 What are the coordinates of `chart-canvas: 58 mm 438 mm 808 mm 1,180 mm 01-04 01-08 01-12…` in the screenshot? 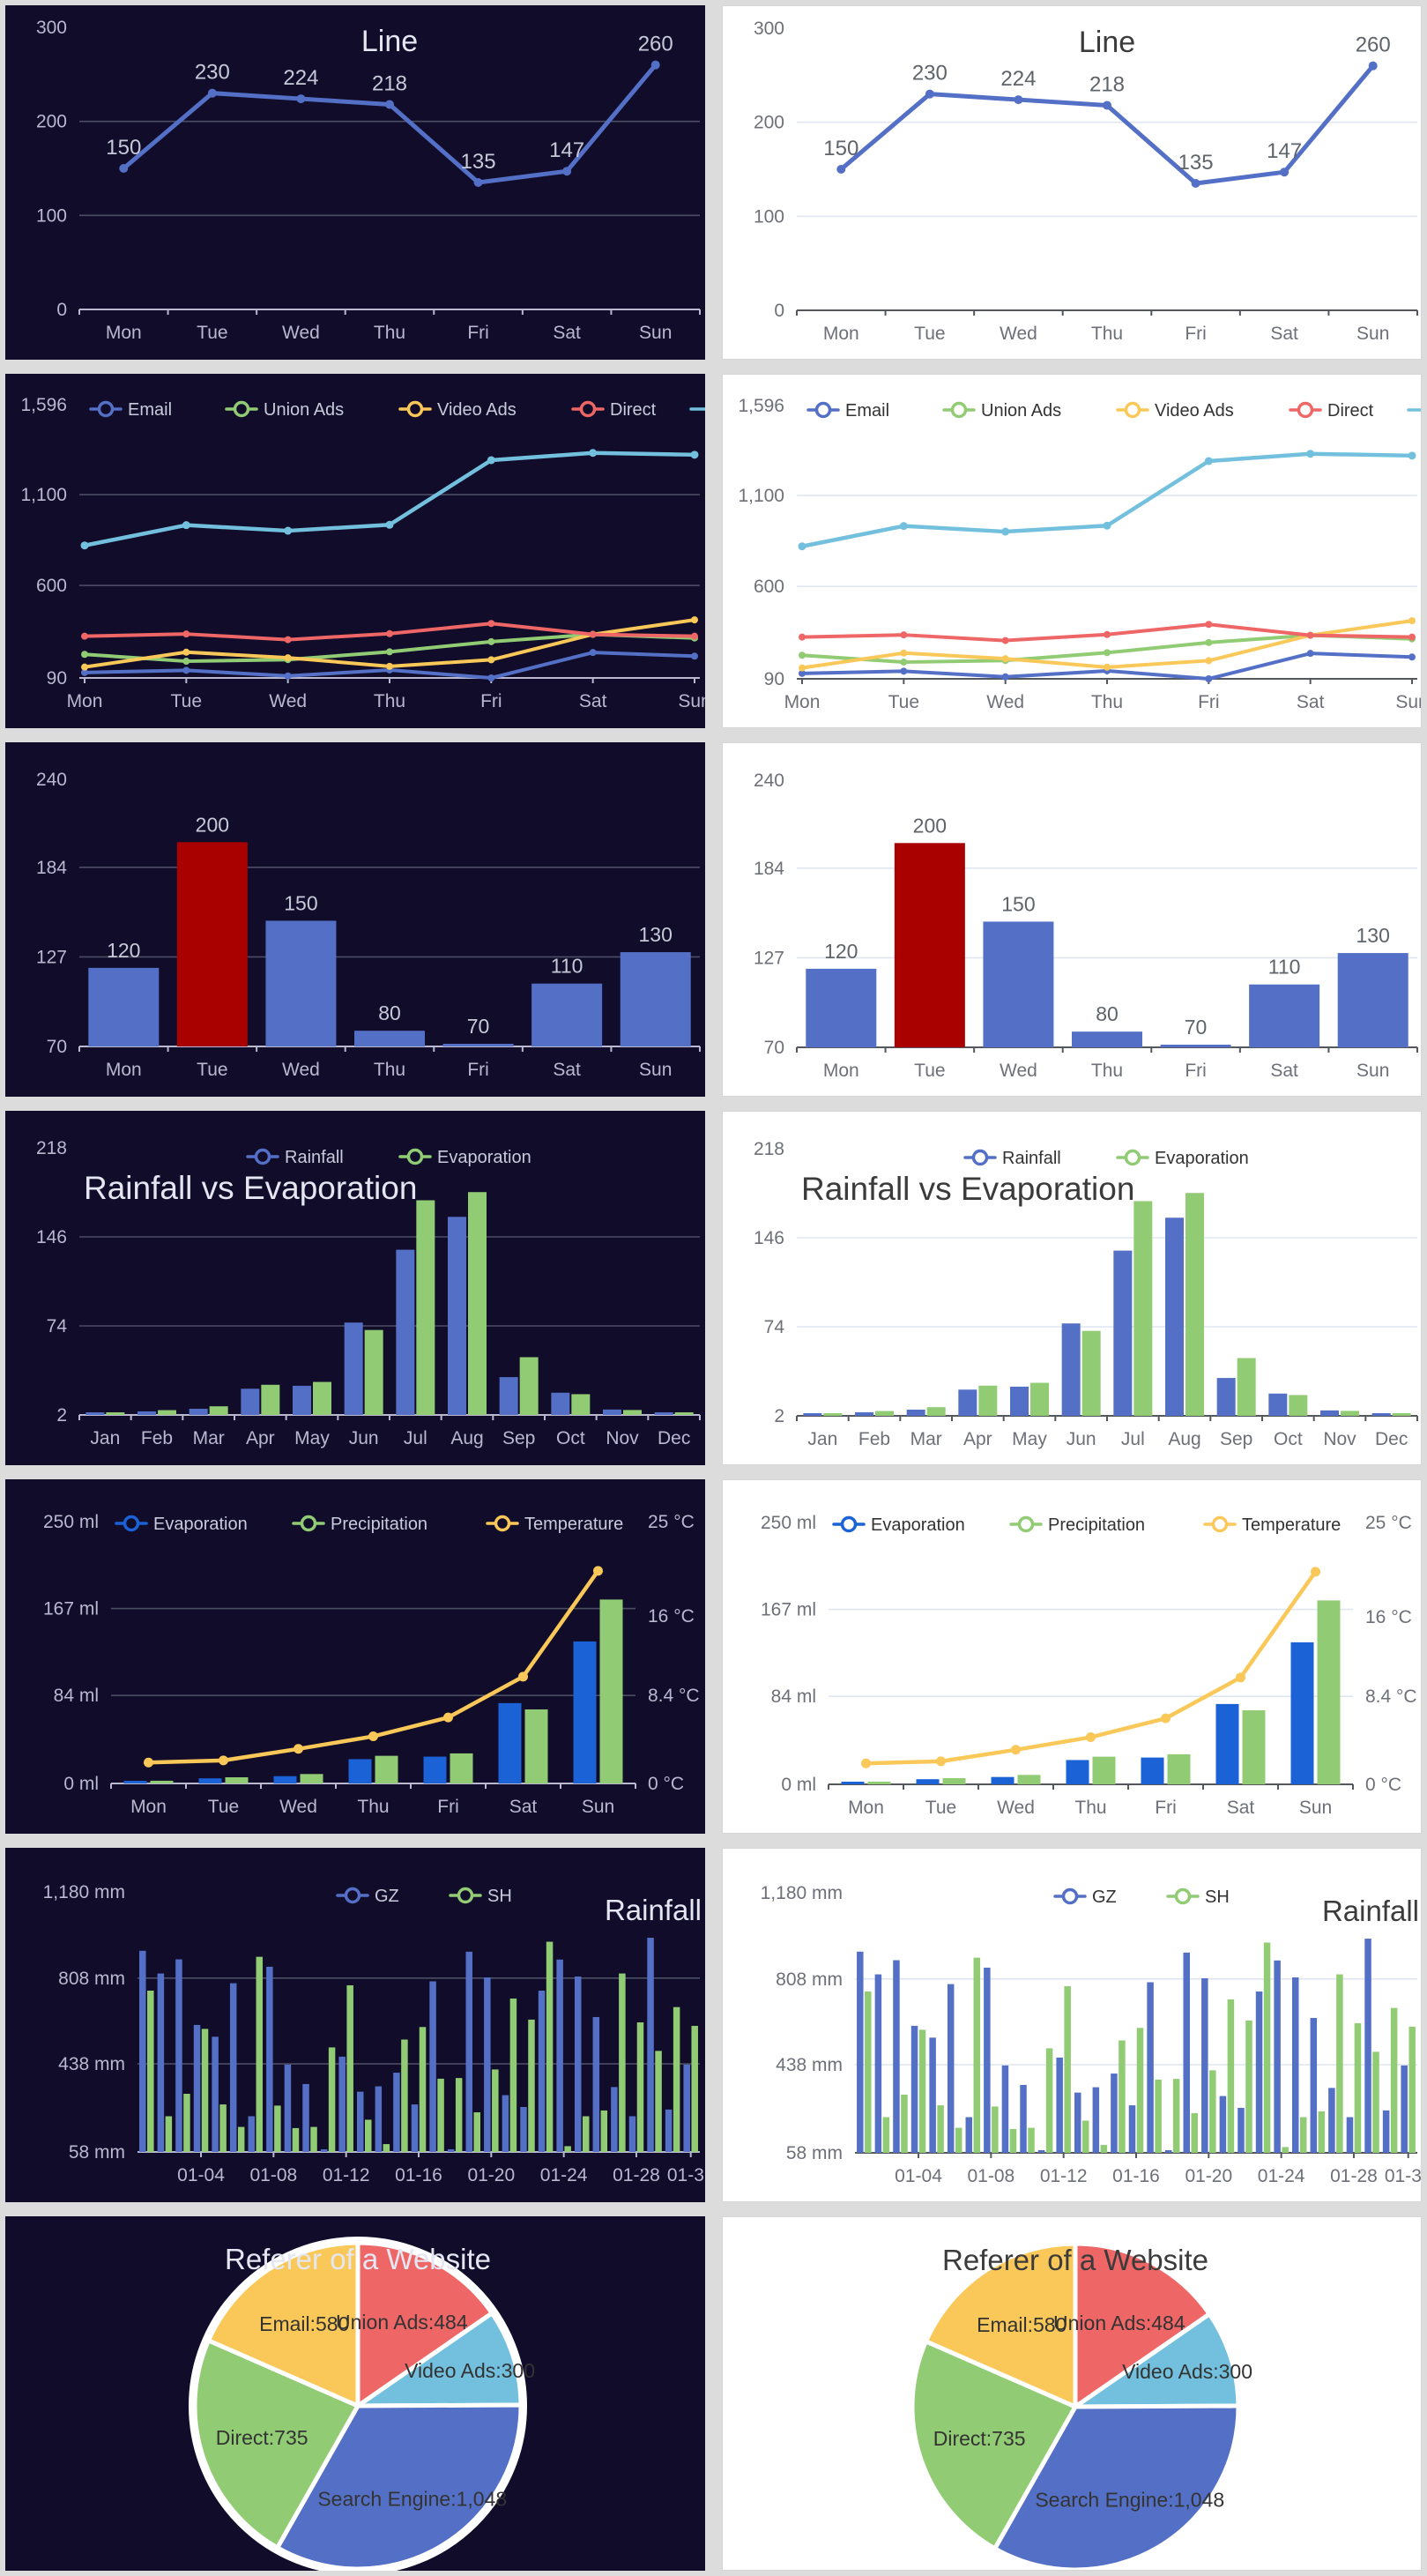 It's located at (355, 2025).